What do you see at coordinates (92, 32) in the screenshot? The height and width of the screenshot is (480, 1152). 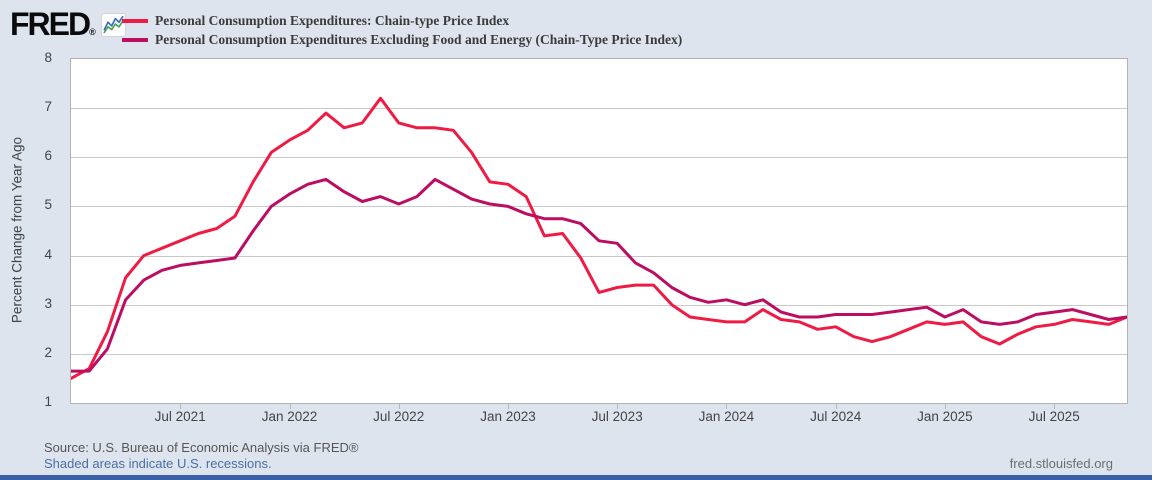 I see `registered-trademark: ®` at bounding box center [92, 32].